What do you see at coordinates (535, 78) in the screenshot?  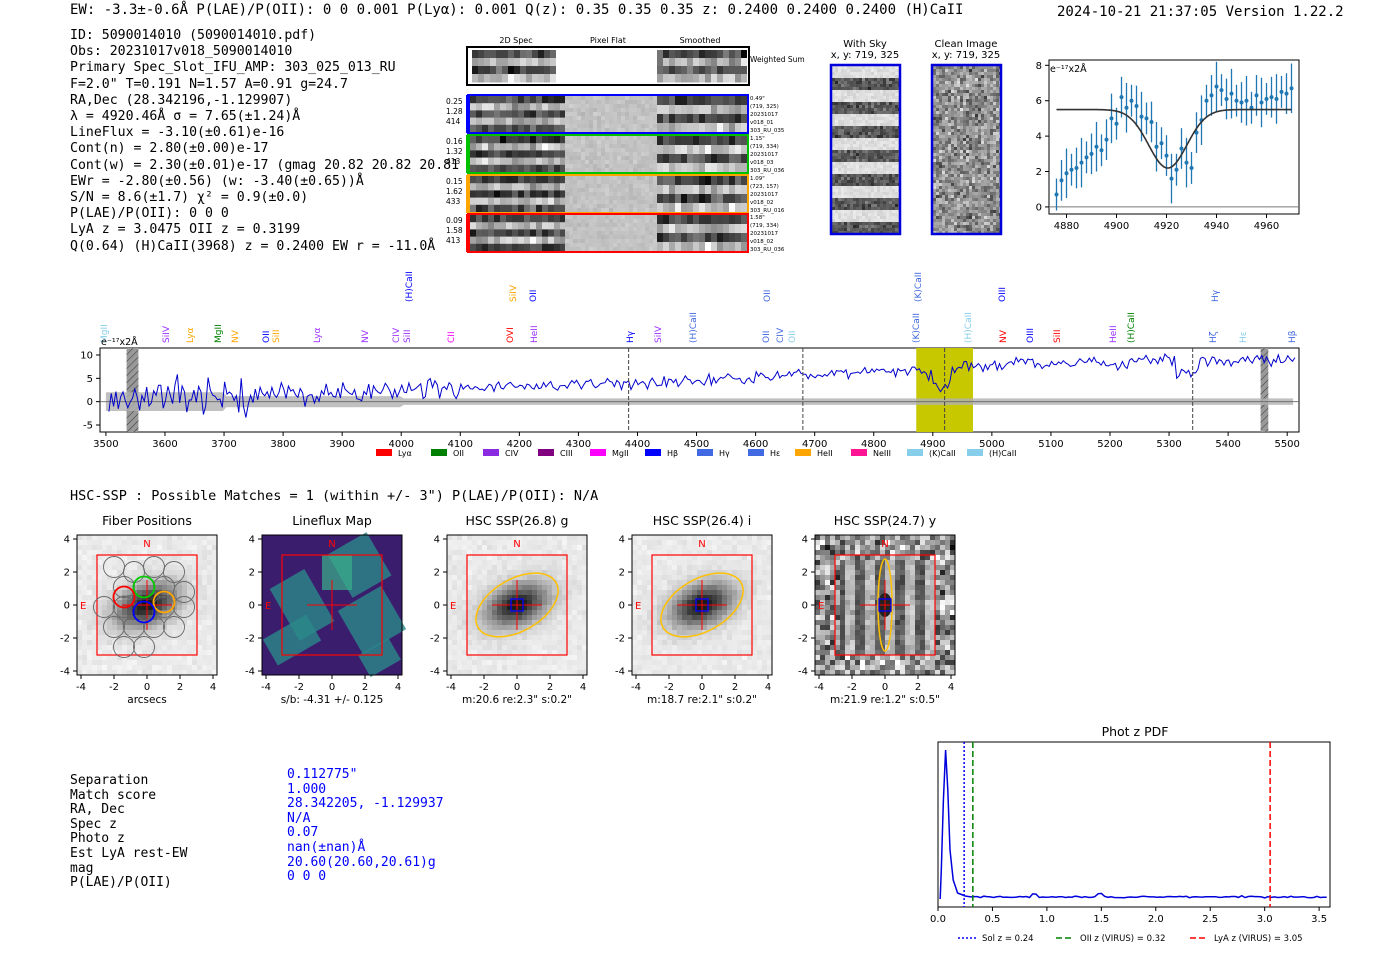 I see `weighted-sum-strip` at bounding box center [535, 78].